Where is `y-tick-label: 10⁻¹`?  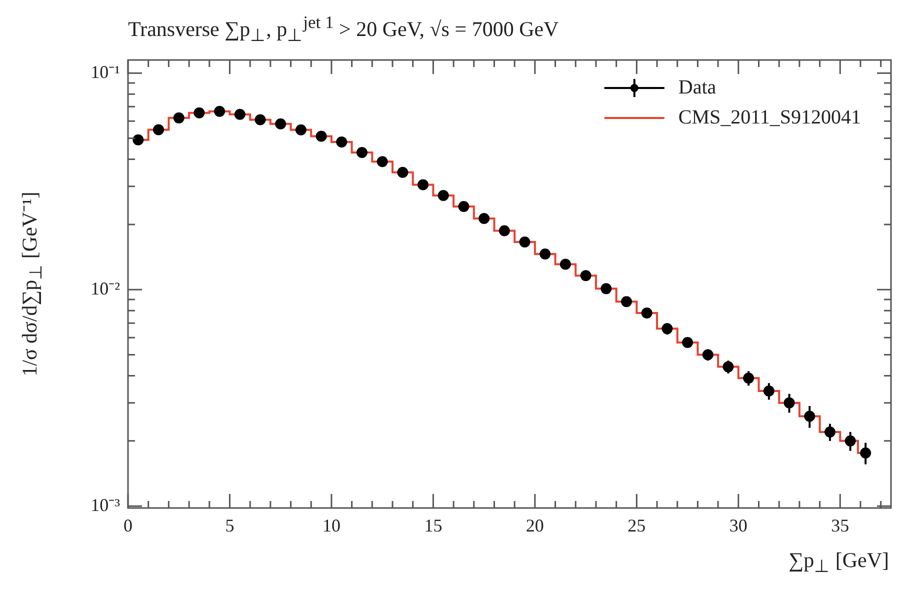
y-tick-label: 10⁻¹ is located at coordinates (105, 72).